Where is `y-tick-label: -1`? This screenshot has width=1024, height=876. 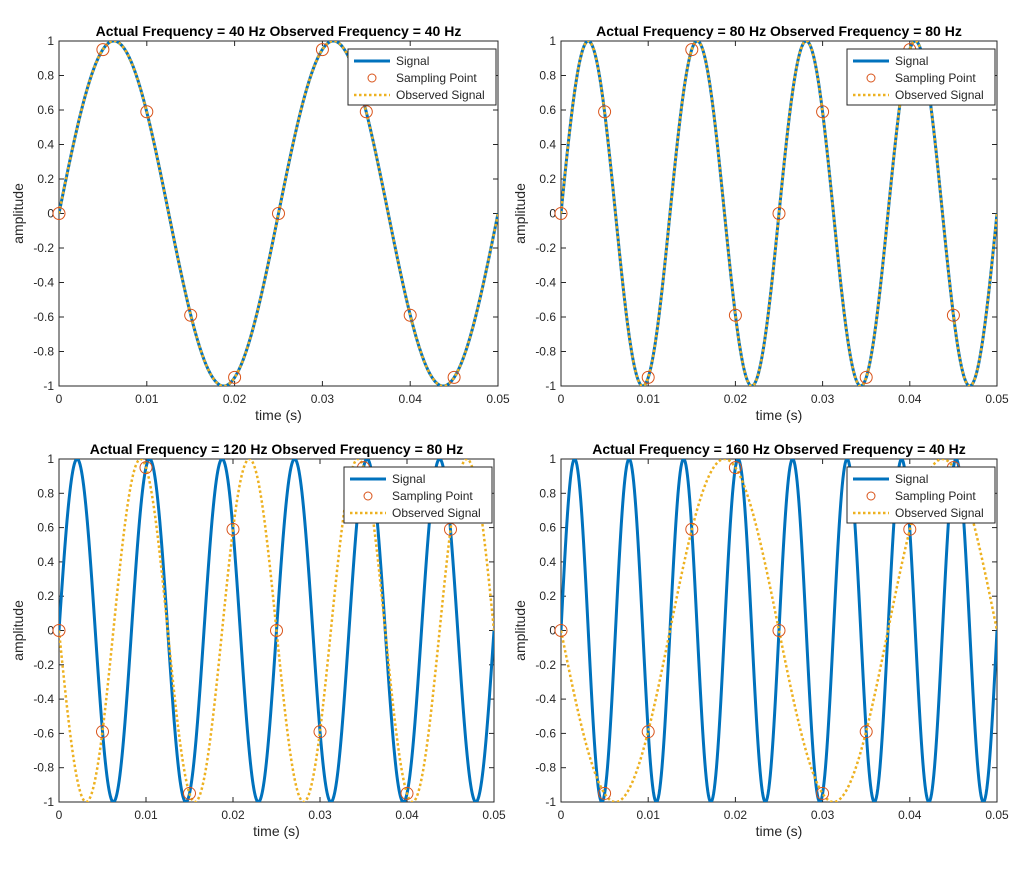 y-tick-label: -1 is located at coordinates (550, 802).